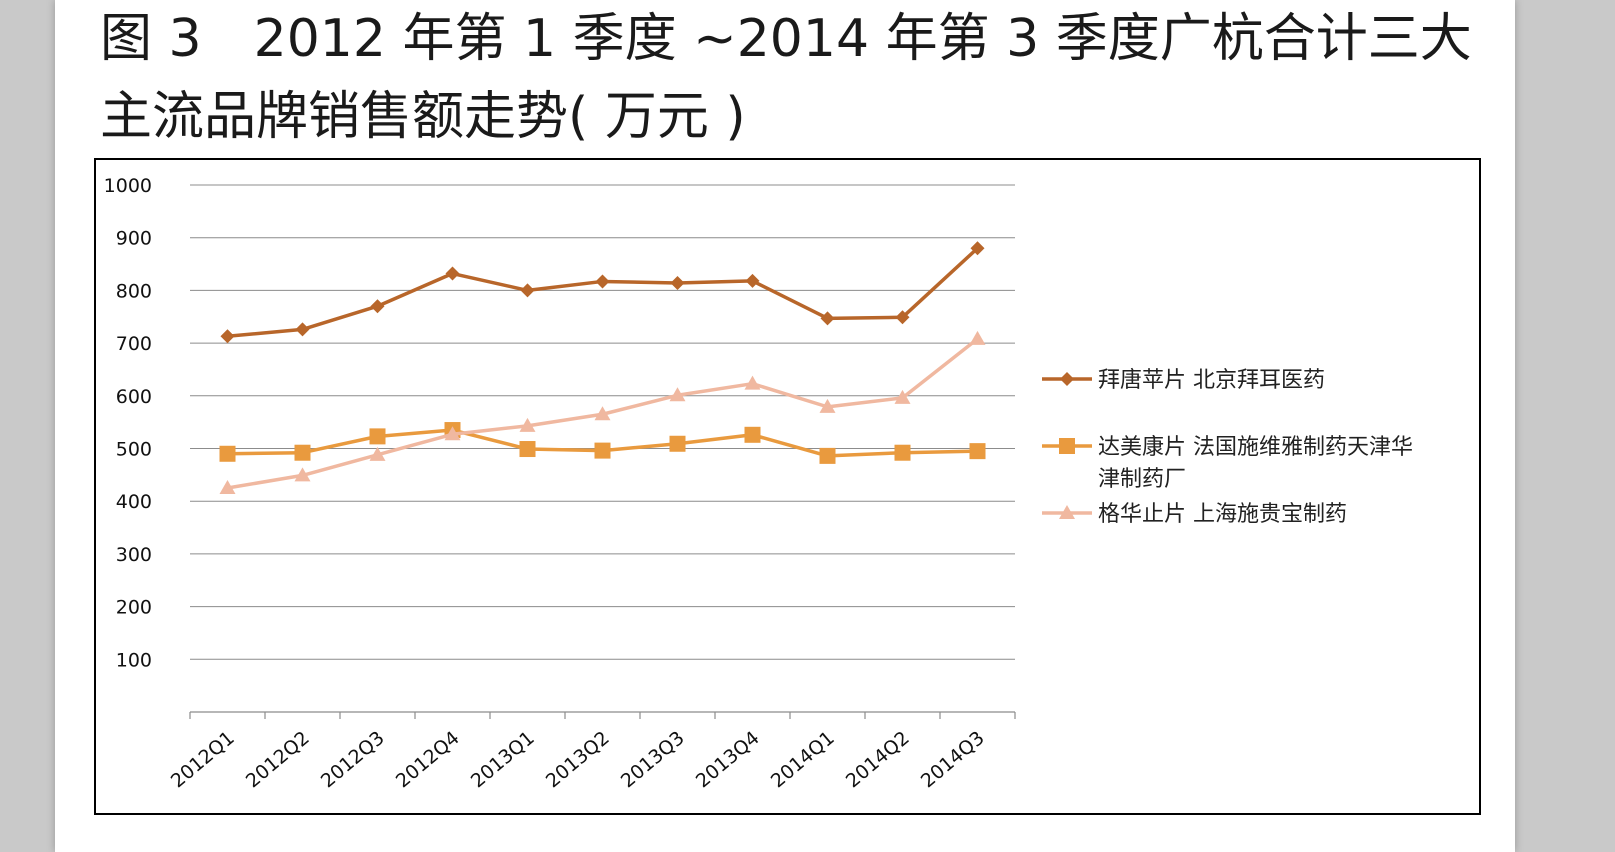 Image resolution: width=1615 pixels, height=852 pixels. Describe the element at coordinates (203, 759) in the screenshot. I see `x-tick-label: 2012Q1` at that location.